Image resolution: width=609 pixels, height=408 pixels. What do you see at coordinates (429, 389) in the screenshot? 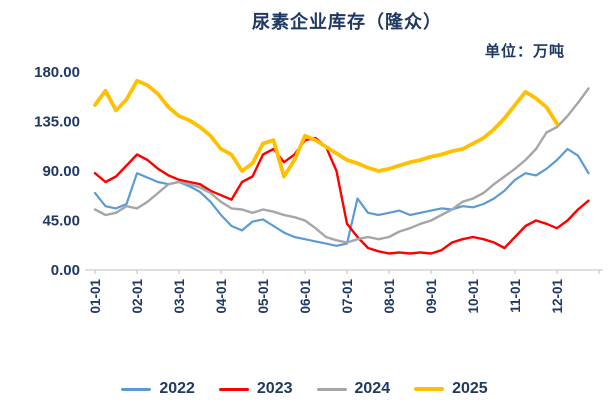
I see `legend-swatch-2025` at bounding box center [429, 389].